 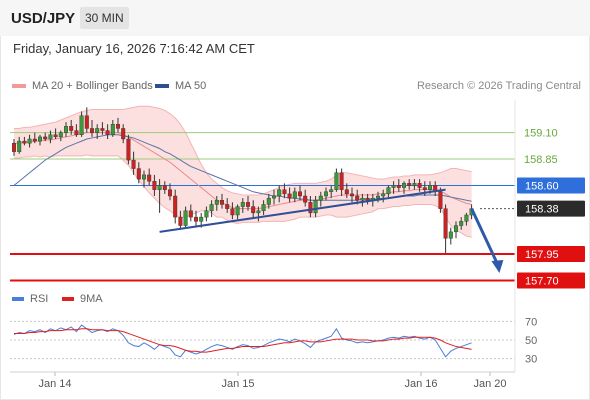 I want to click on rsi-series-9ma, so click(x=243, y=340).